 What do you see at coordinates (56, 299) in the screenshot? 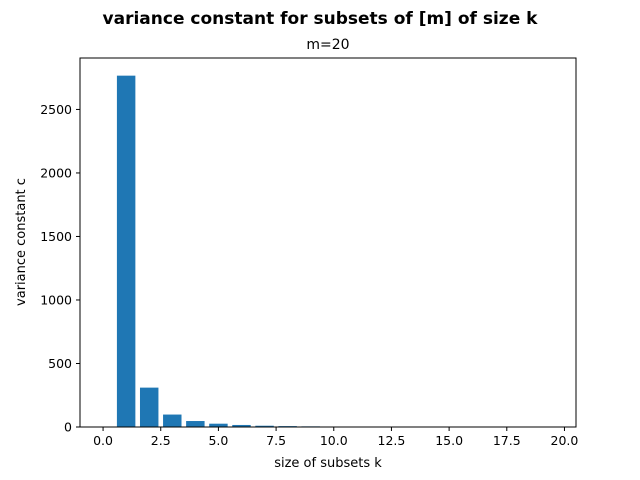
I see `y-tick-label: 1000` at bounding box center [56, 299].